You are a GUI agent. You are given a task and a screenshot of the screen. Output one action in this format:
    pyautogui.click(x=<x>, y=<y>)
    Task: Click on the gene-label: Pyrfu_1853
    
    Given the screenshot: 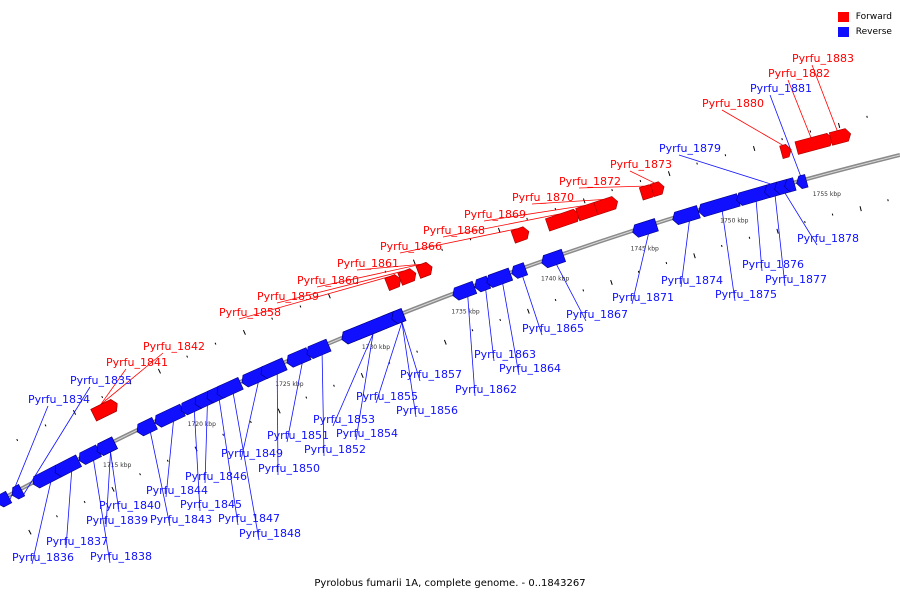 What is the action you would take?
    pyautogui.click(x=344, y=419)
    